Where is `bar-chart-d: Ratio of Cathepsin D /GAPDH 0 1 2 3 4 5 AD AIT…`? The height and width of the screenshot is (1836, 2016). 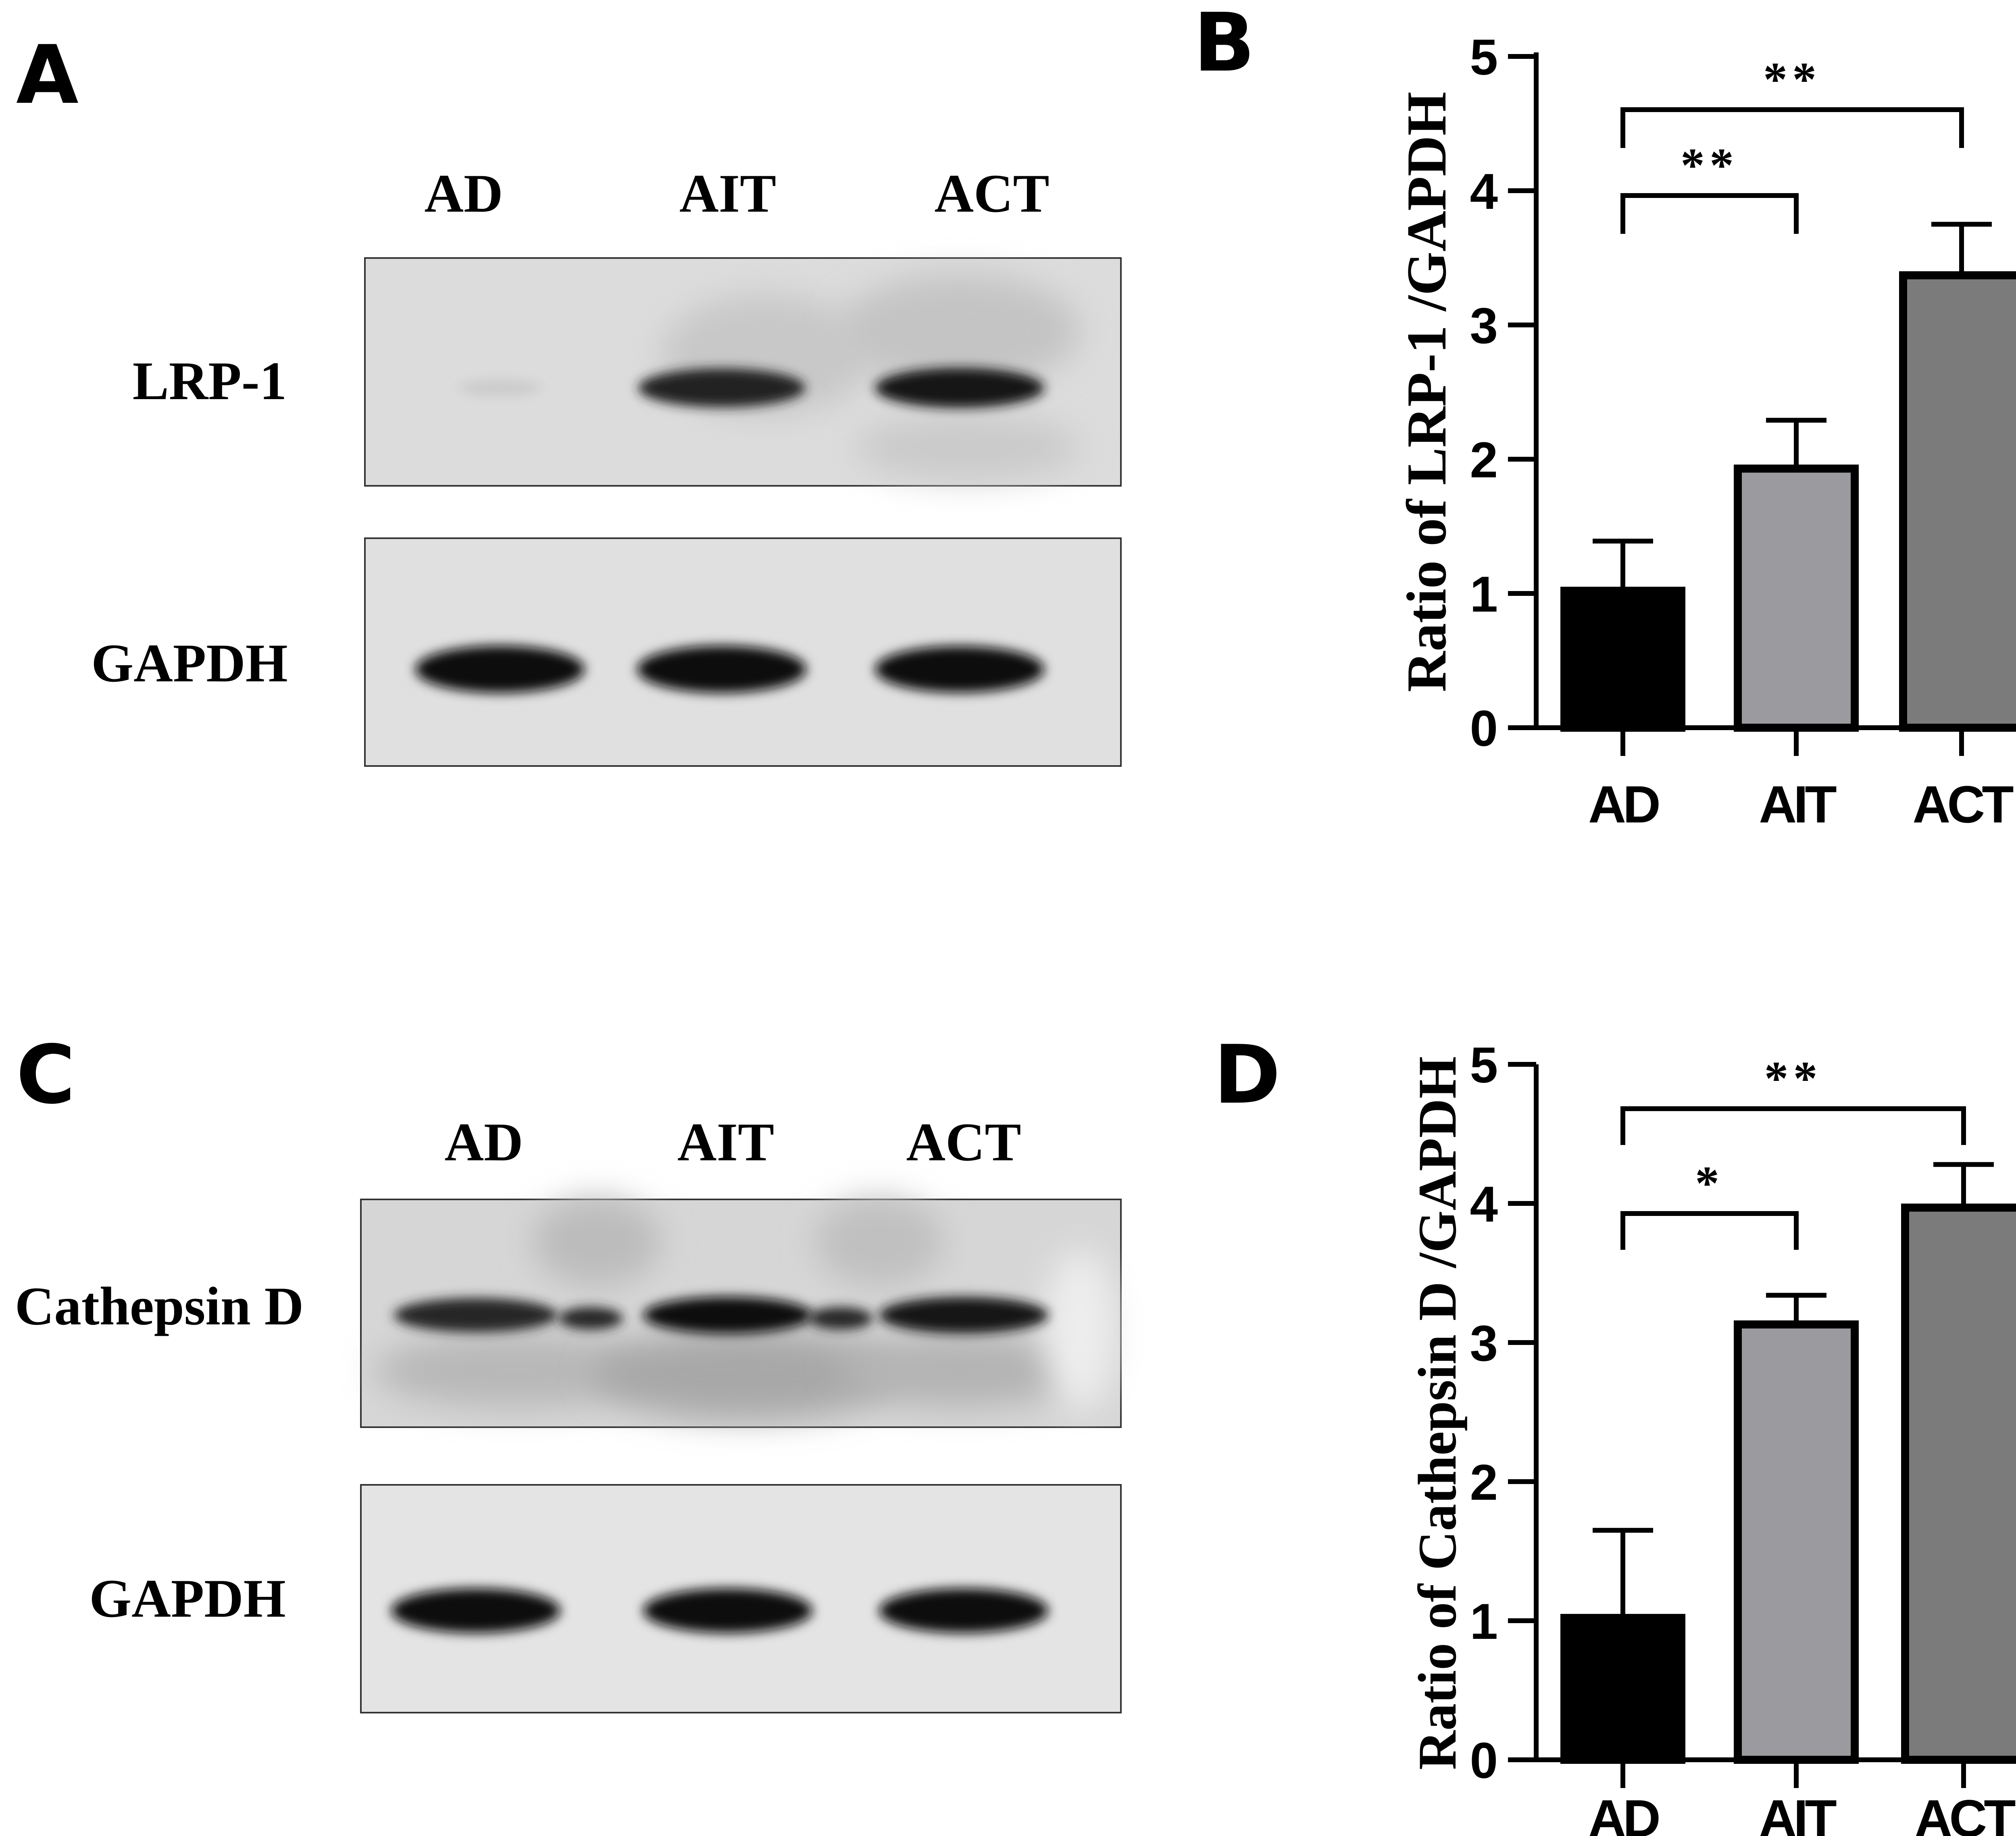 bar-chart-d: Ratio of Cathepsin D /GAPDH 0 1 2 3 4 5 AD AIT… is located at coordinates (1712, 1436).